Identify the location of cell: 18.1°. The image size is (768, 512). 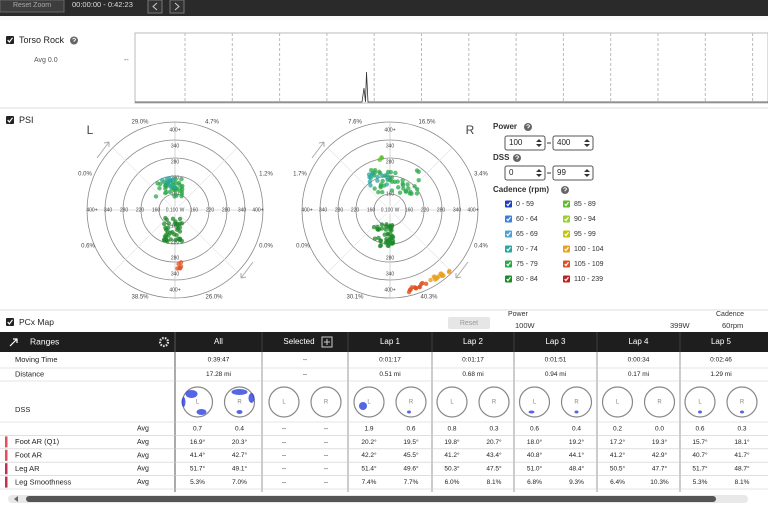
(742, 442).